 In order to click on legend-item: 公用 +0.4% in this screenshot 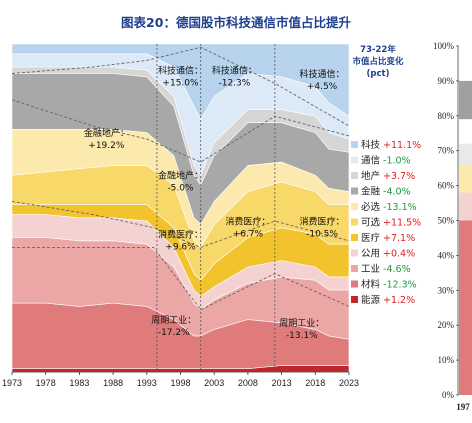, I will do `click(388, 254)`.